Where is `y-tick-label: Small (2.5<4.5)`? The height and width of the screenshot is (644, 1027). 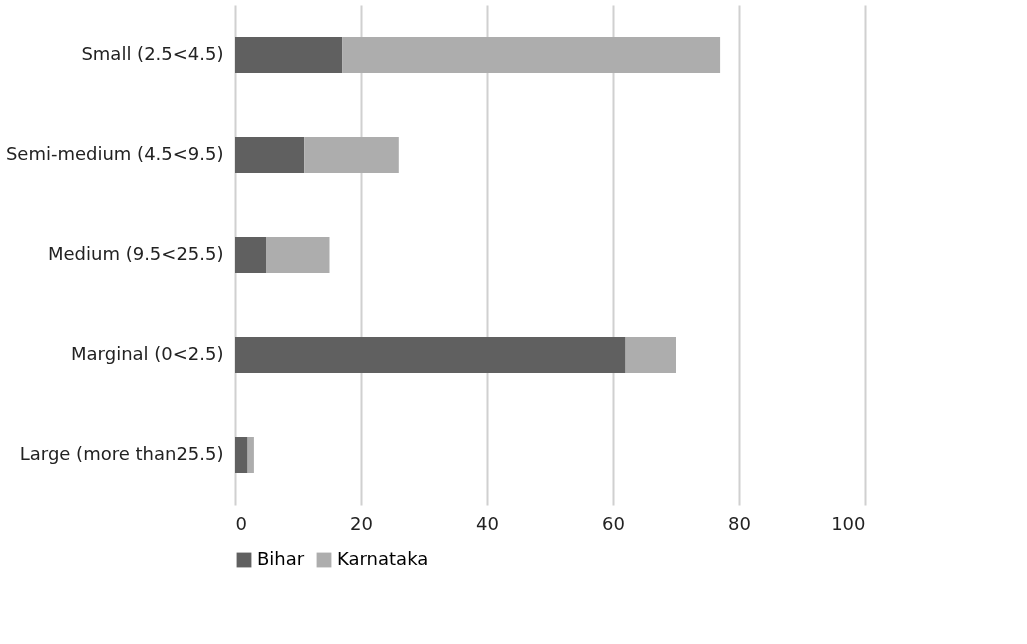
y-tick-label: Small (2.5<4.5) is located at coordinates (152, 53).